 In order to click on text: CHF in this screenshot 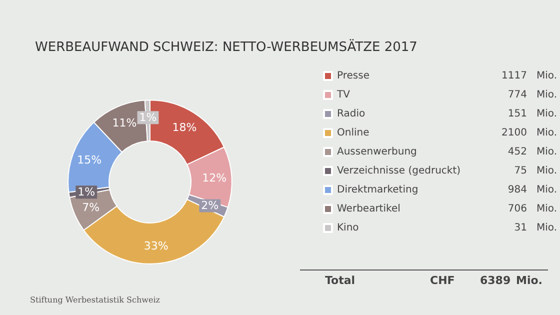, I will do `click(442, 280)`.